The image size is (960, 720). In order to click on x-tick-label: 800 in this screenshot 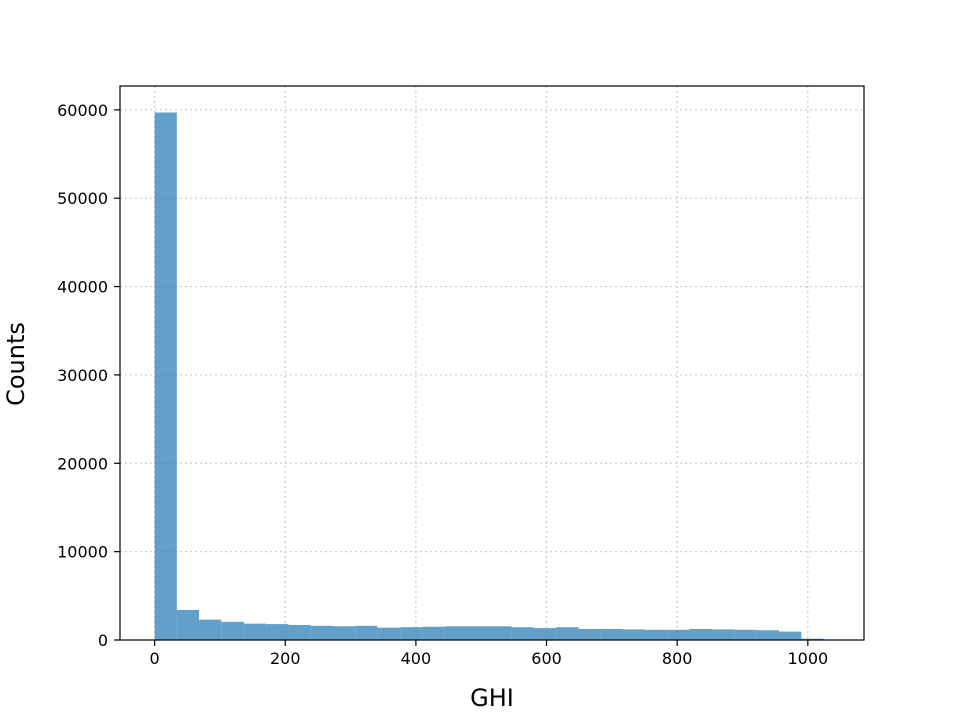, I will do `click(677, 658)`.